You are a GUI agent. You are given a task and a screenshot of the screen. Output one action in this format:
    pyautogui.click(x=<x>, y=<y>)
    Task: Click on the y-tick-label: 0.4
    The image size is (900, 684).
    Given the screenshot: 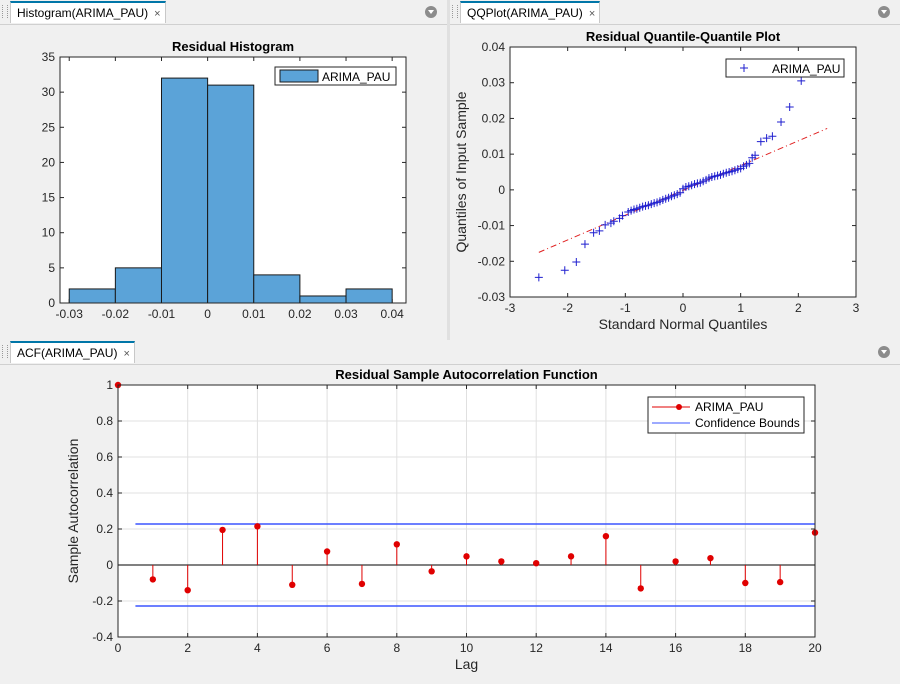 What is the action you would take?
    pyautogui.click(x=104, y=493)
    